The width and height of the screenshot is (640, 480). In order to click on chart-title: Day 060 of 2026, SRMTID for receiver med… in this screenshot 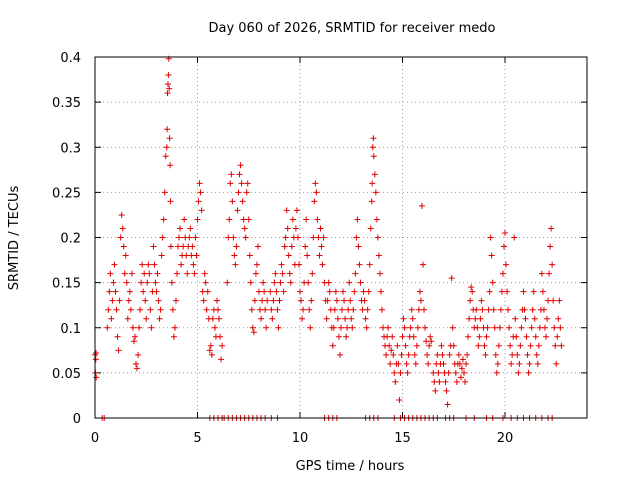, I will do `click(351, 28)`.